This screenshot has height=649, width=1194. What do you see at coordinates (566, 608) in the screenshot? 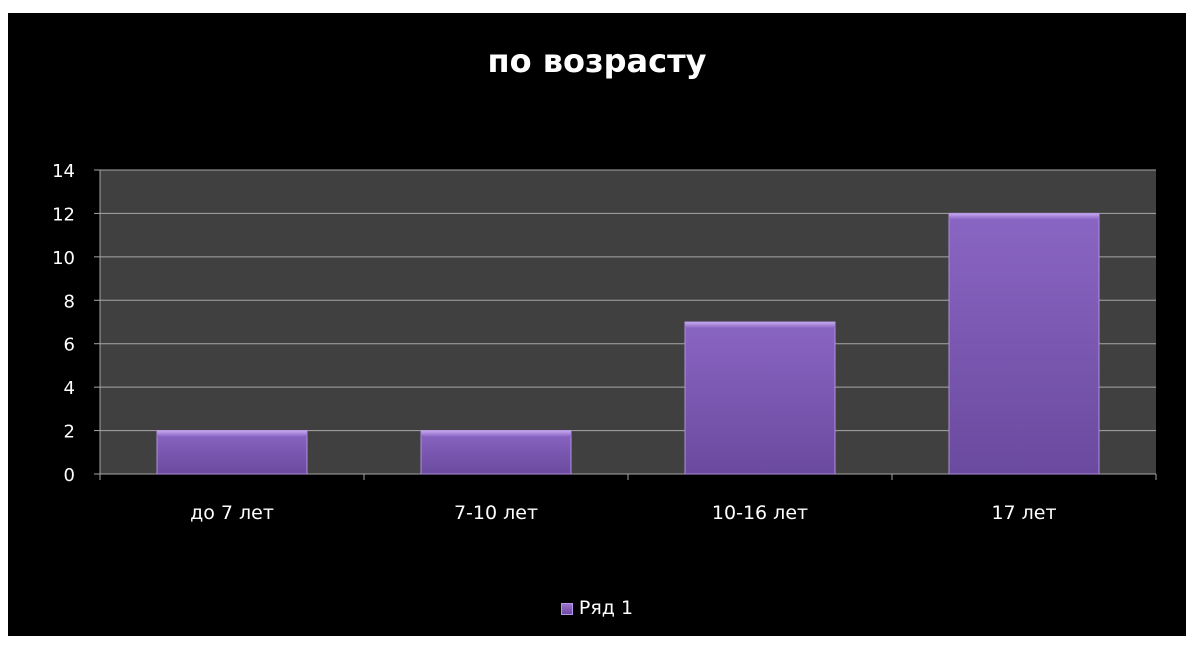
I see `legend-swatch` at bounding box center [566, 608].